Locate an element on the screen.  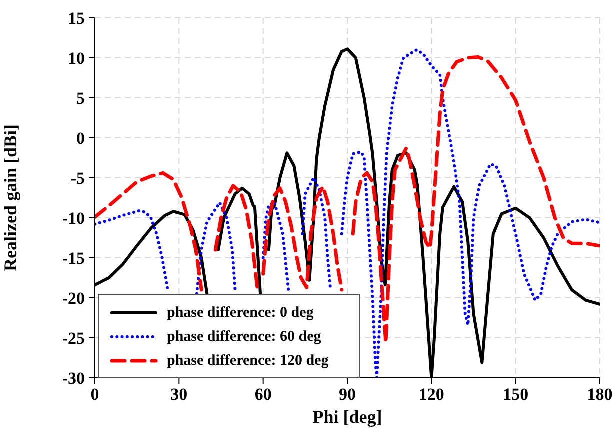
x-axis-title: Phi [deg] is located at coordinates (347, 417).